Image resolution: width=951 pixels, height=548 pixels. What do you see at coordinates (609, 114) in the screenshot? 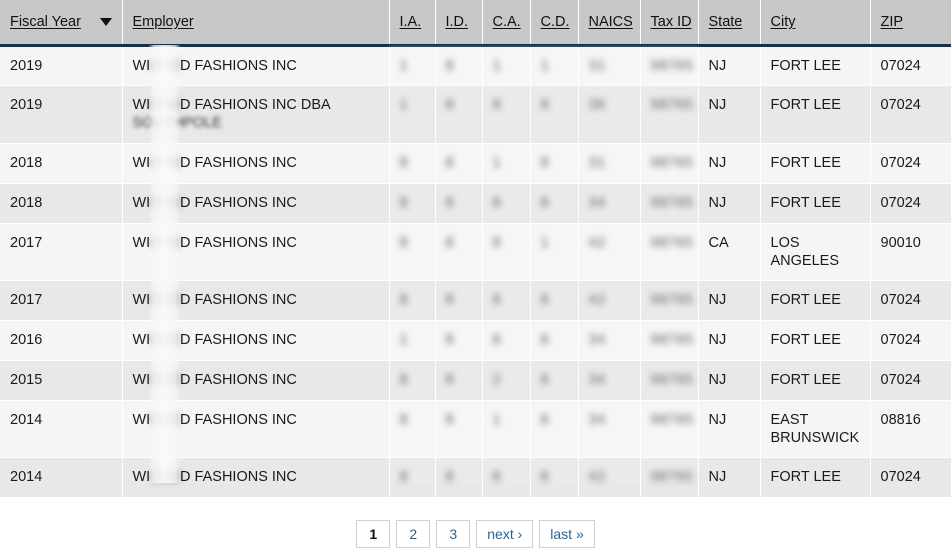
I see `cell-naics: 36` at bounding box center [609, 114].